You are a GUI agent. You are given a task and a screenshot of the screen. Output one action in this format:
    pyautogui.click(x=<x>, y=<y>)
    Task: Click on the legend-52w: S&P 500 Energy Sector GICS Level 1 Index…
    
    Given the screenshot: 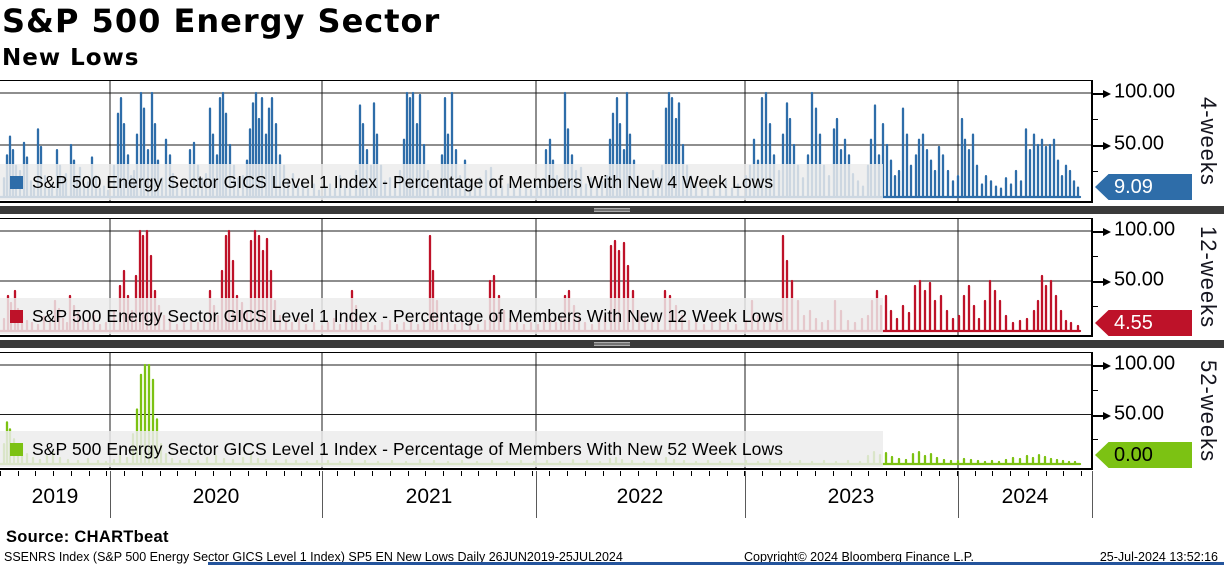 What is the action you would take?
    pyautogui.click(x=441, y=449)
    